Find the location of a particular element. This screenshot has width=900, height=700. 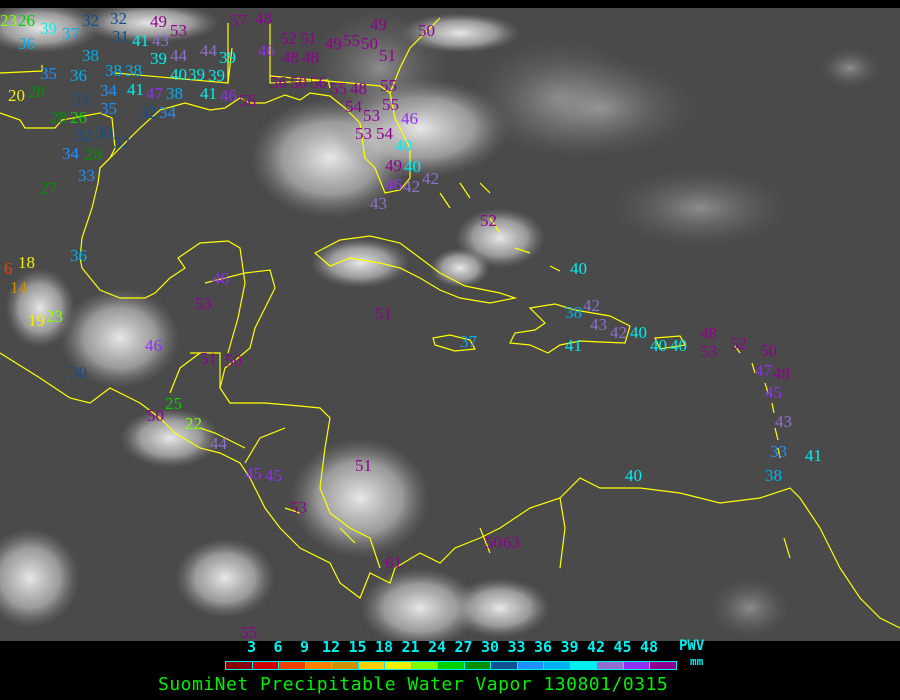

station-pwv-value: 54 is located at coordinates (384, 133).